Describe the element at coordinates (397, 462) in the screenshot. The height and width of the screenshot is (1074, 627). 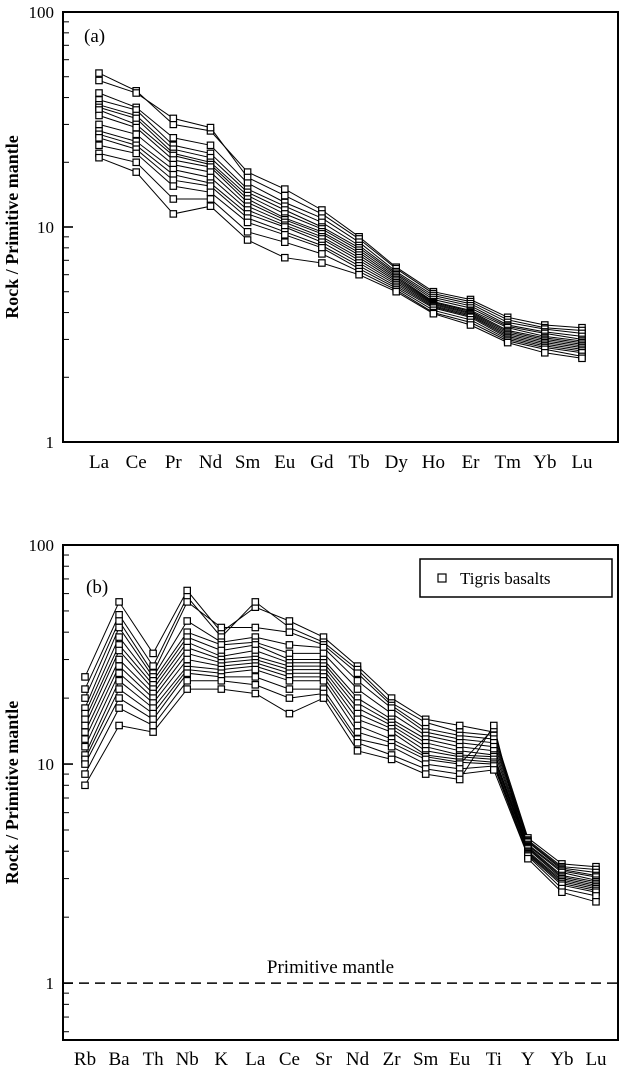
I see `x-element-label: Dy` at that location.